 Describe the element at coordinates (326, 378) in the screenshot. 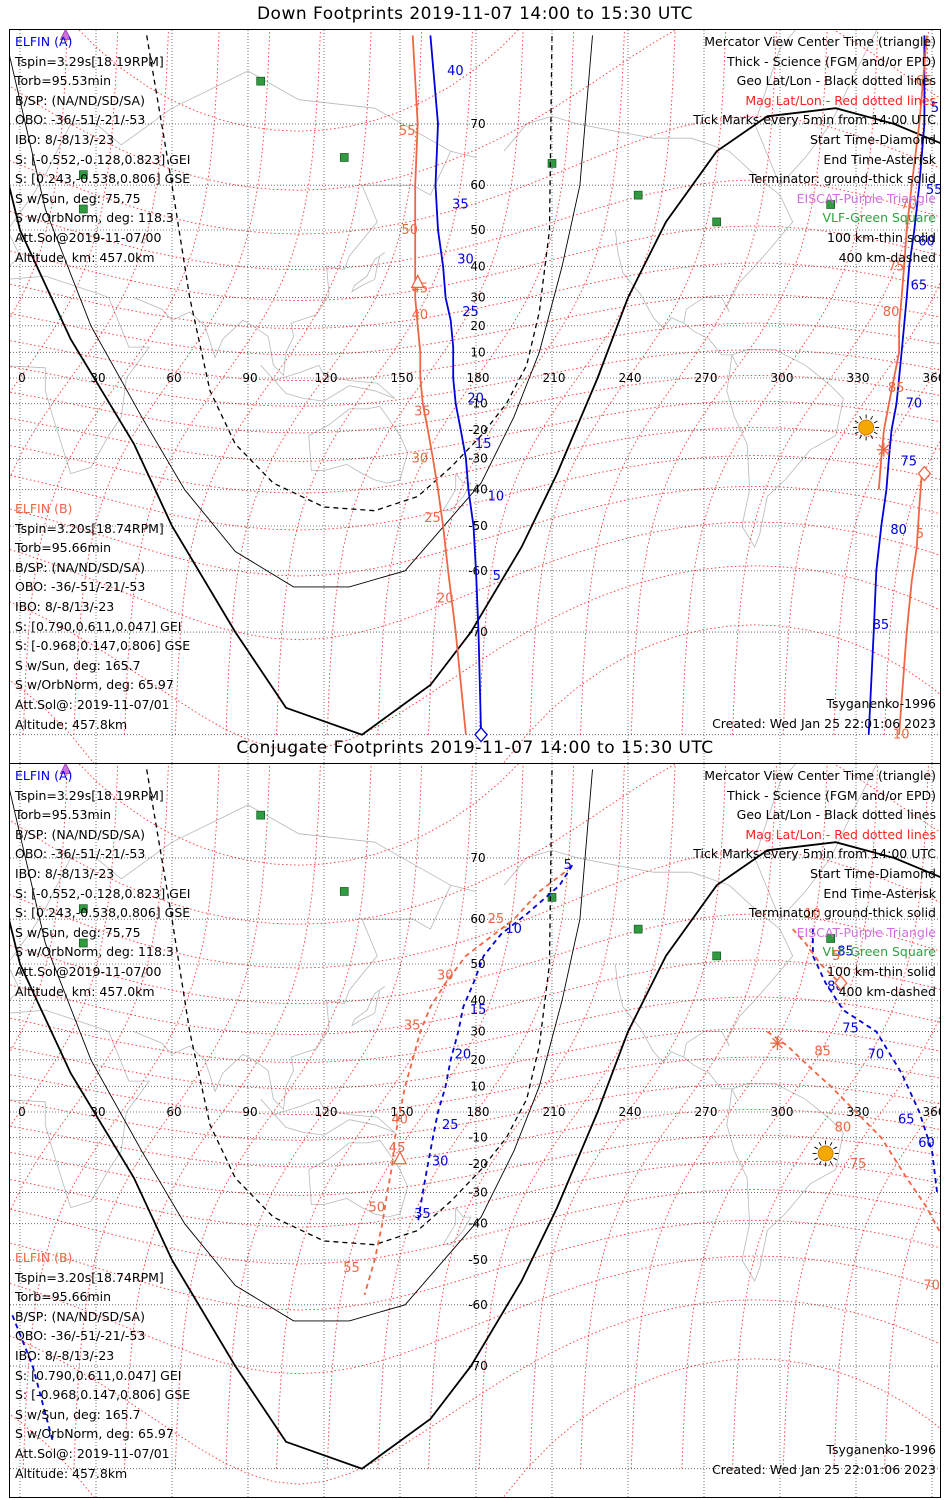

I see `lon-tick-label: 120` at that location.